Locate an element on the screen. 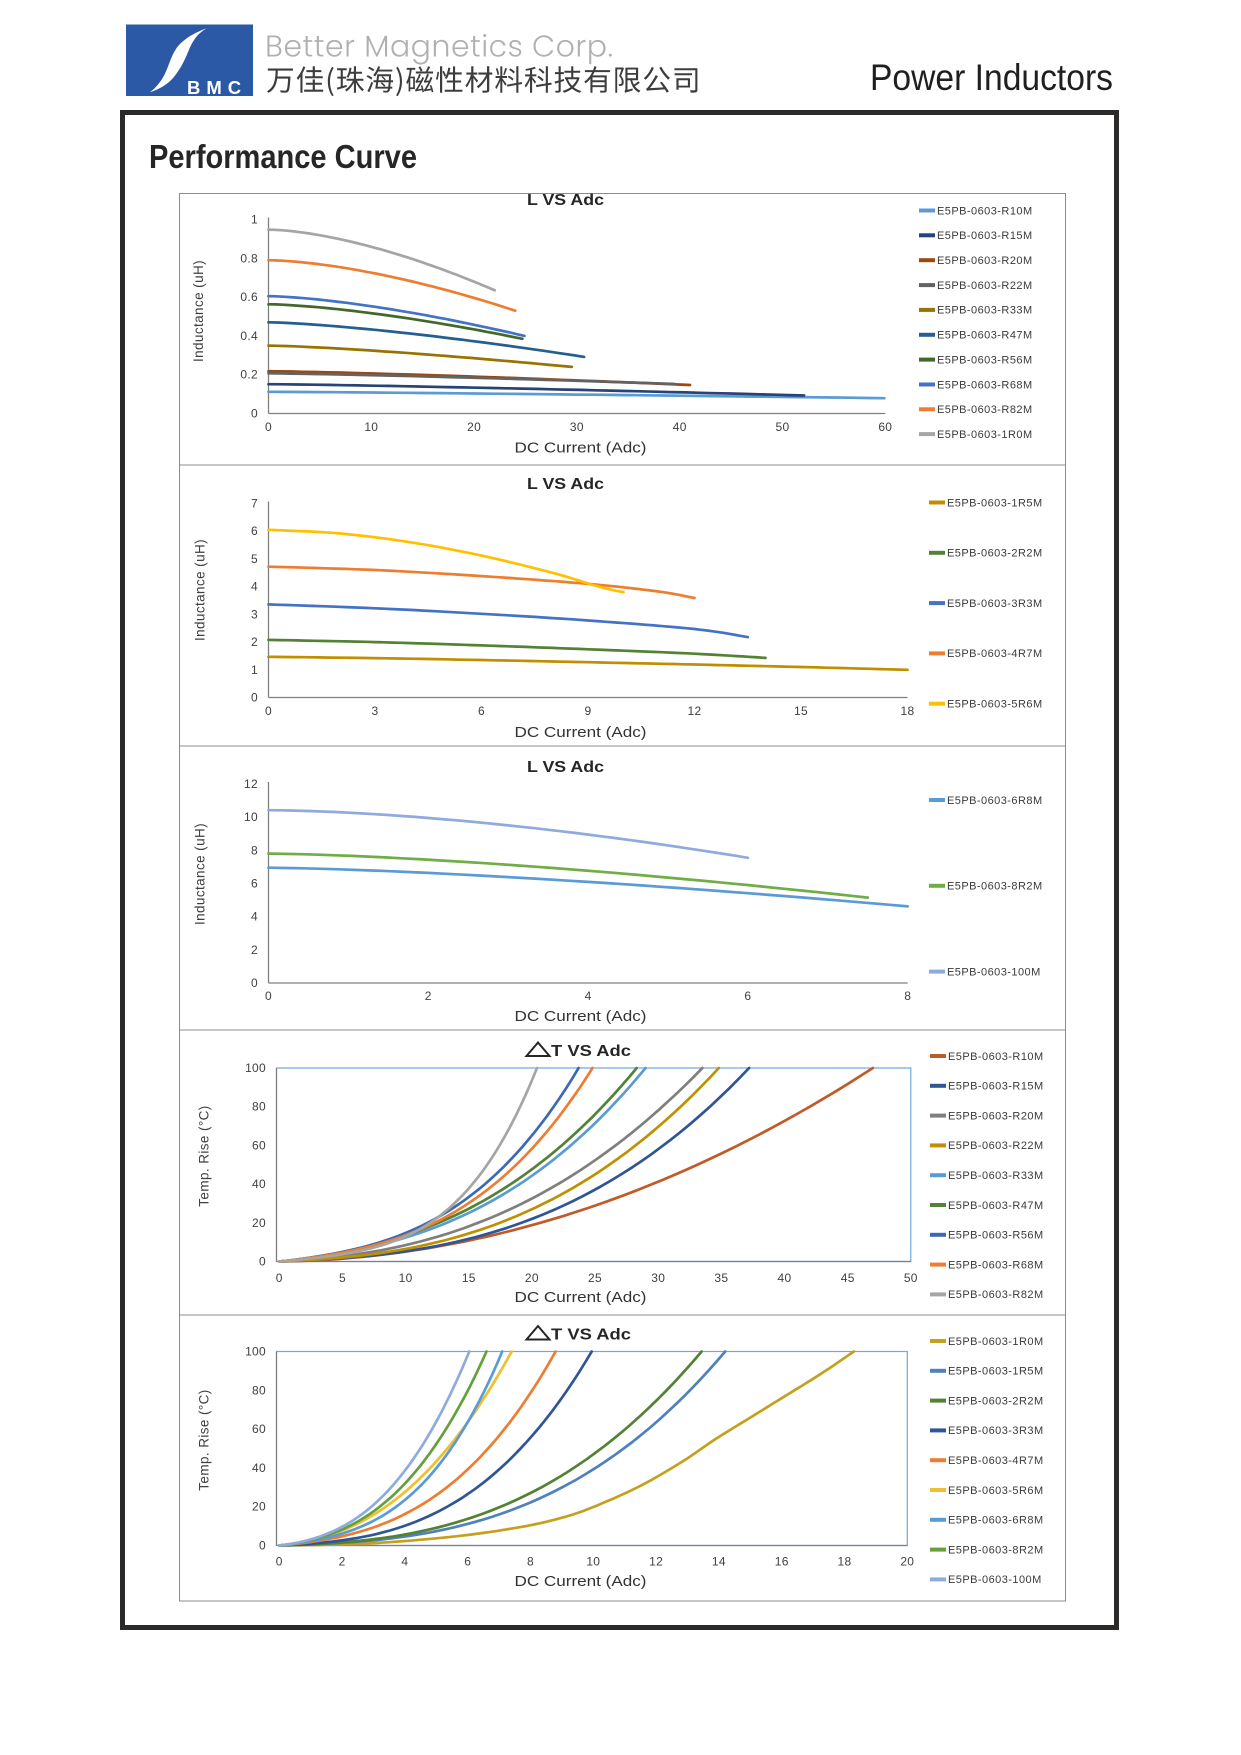  svg-text: 0.2 is located at coordinates (249, 375).